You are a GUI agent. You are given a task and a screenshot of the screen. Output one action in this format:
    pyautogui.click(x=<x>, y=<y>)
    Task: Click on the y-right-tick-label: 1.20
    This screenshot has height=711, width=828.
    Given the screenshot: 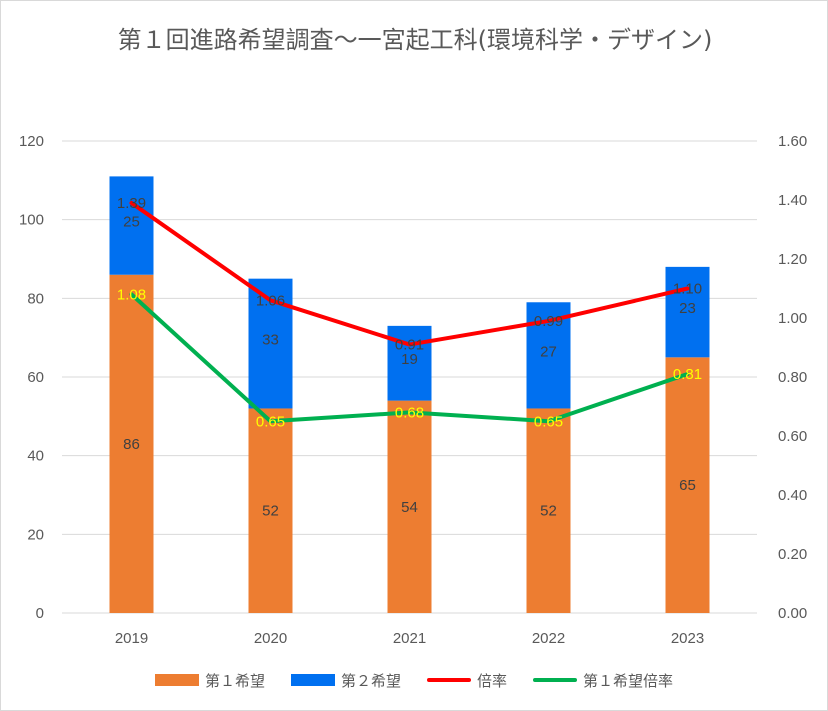 What is the action you would take?
    pyautogui.click(x=792, y=259)
    